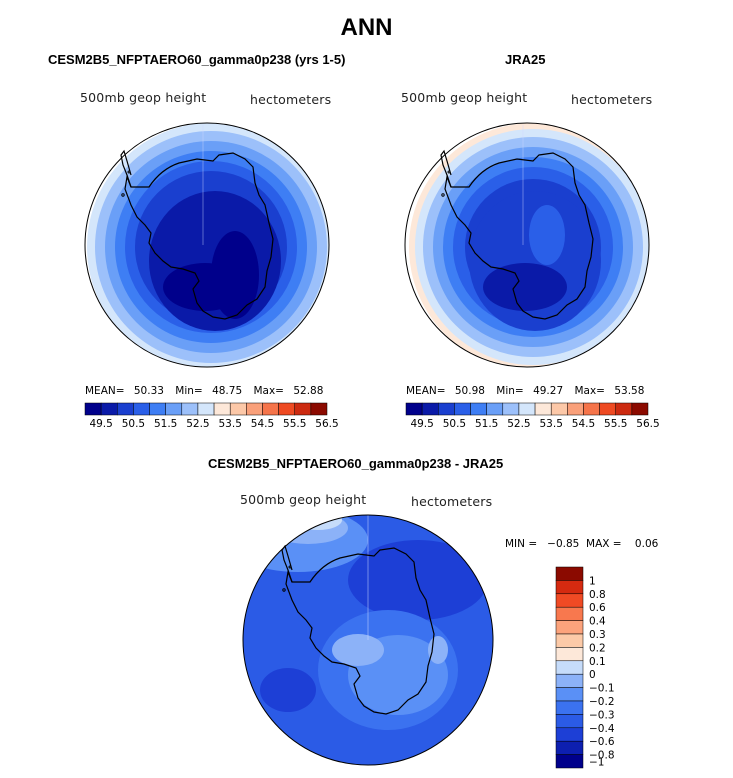  Describe the element at coordinates (597, 595) in the screenshot. I see `colorbar-tick-label: 0.8` at that location.